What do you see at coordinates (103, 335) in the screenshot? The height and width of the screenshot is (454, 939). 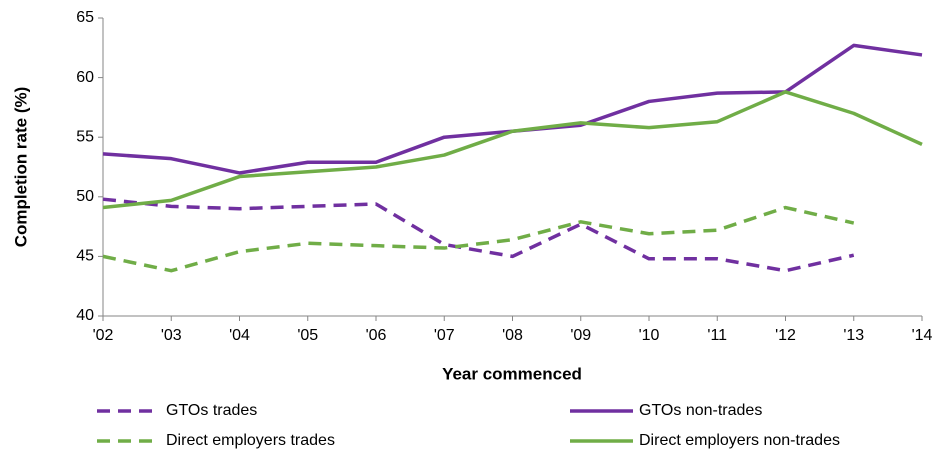 I see `x-tick-label: '02` at bounding box center [103, 335].